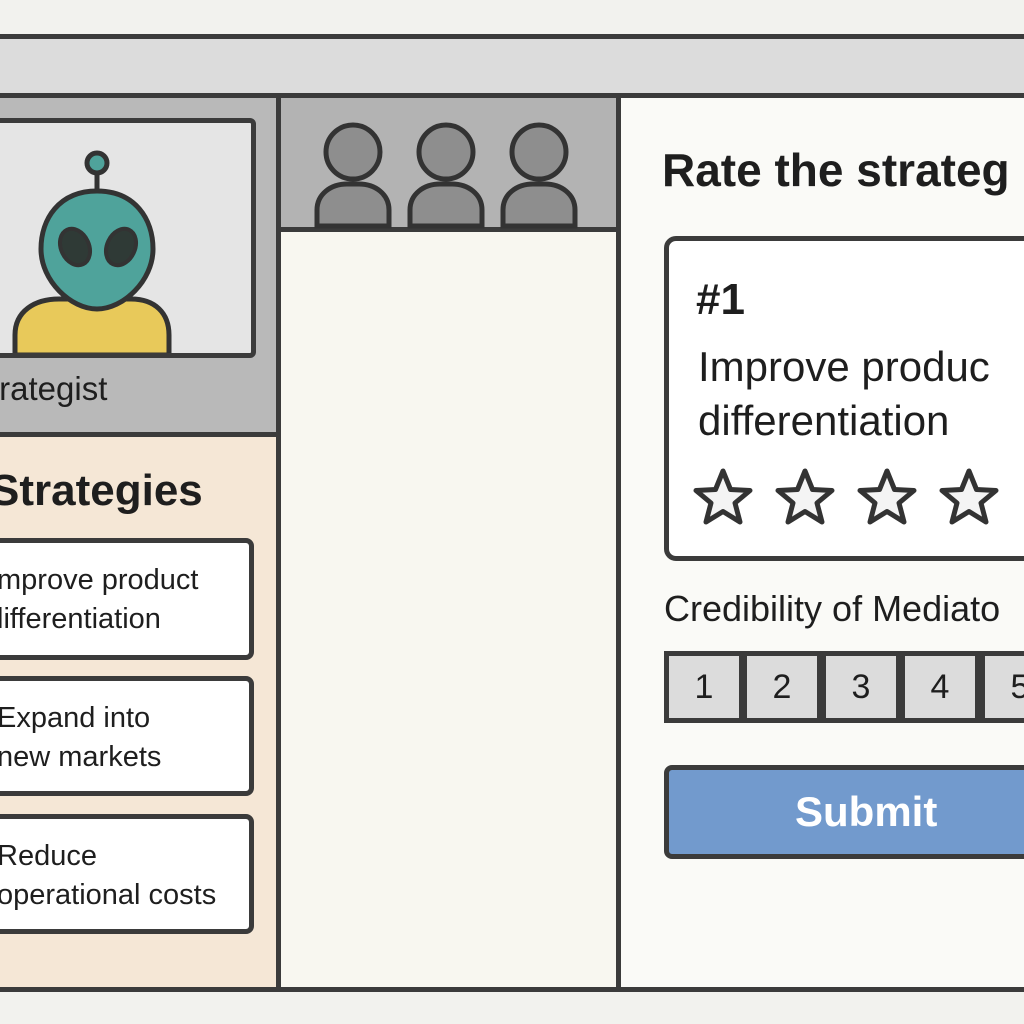 This screenshot has width=1024, height=1024. I want to click on participants-bar, so click(448, 162).